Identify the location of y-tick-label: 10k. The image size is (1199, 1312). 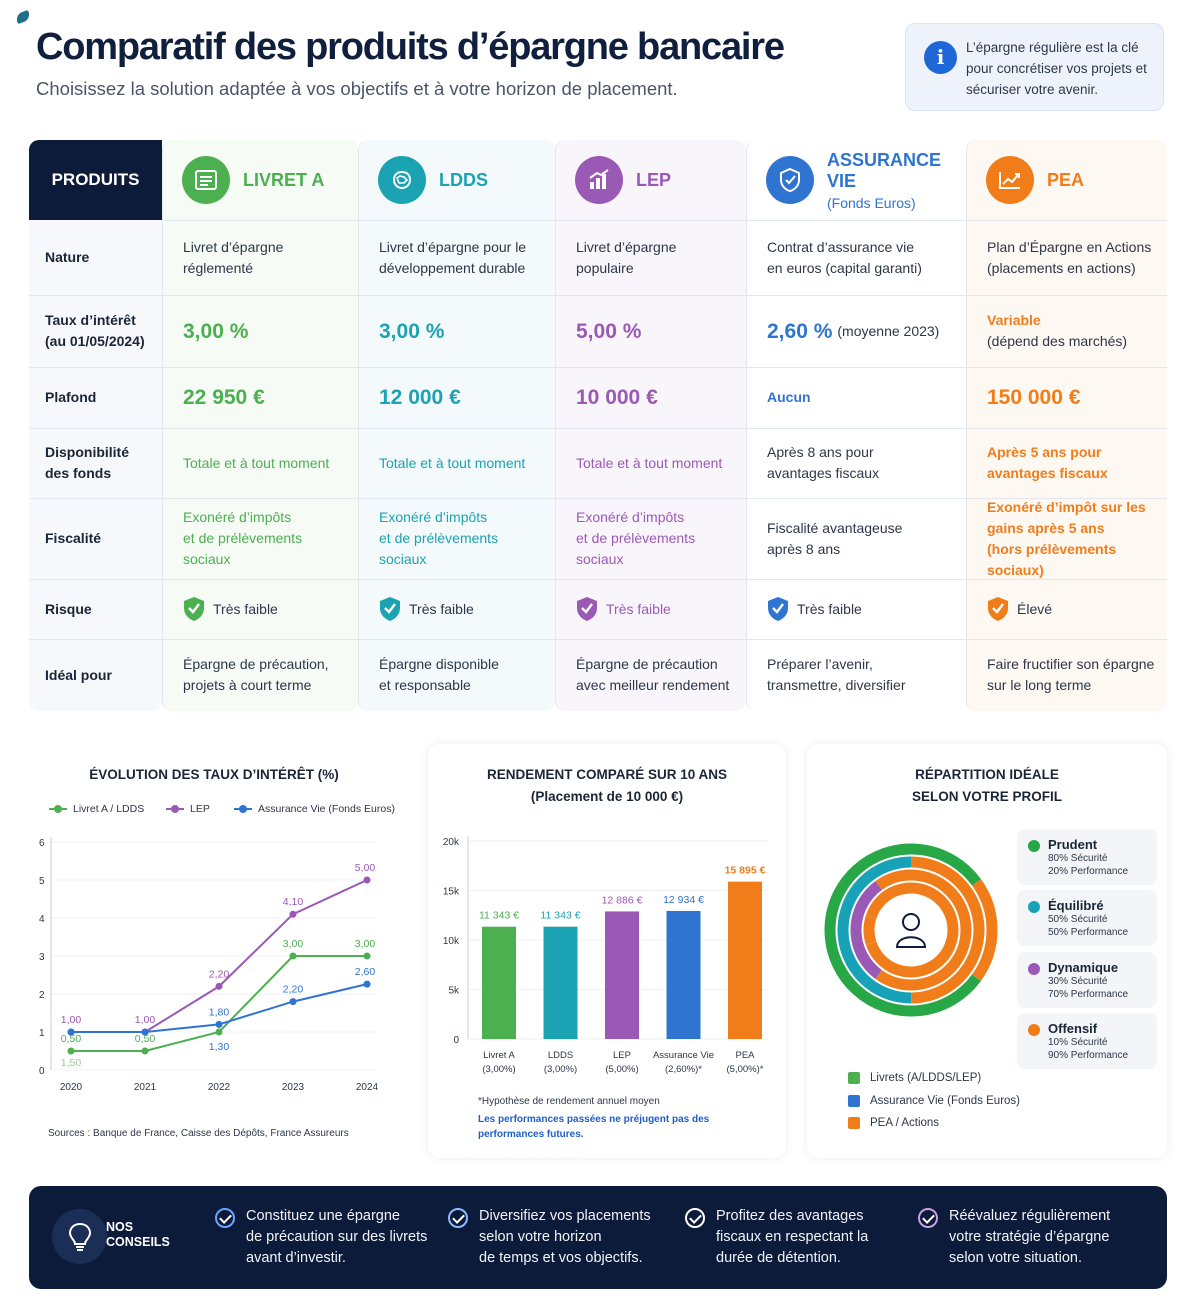
(451, 941).